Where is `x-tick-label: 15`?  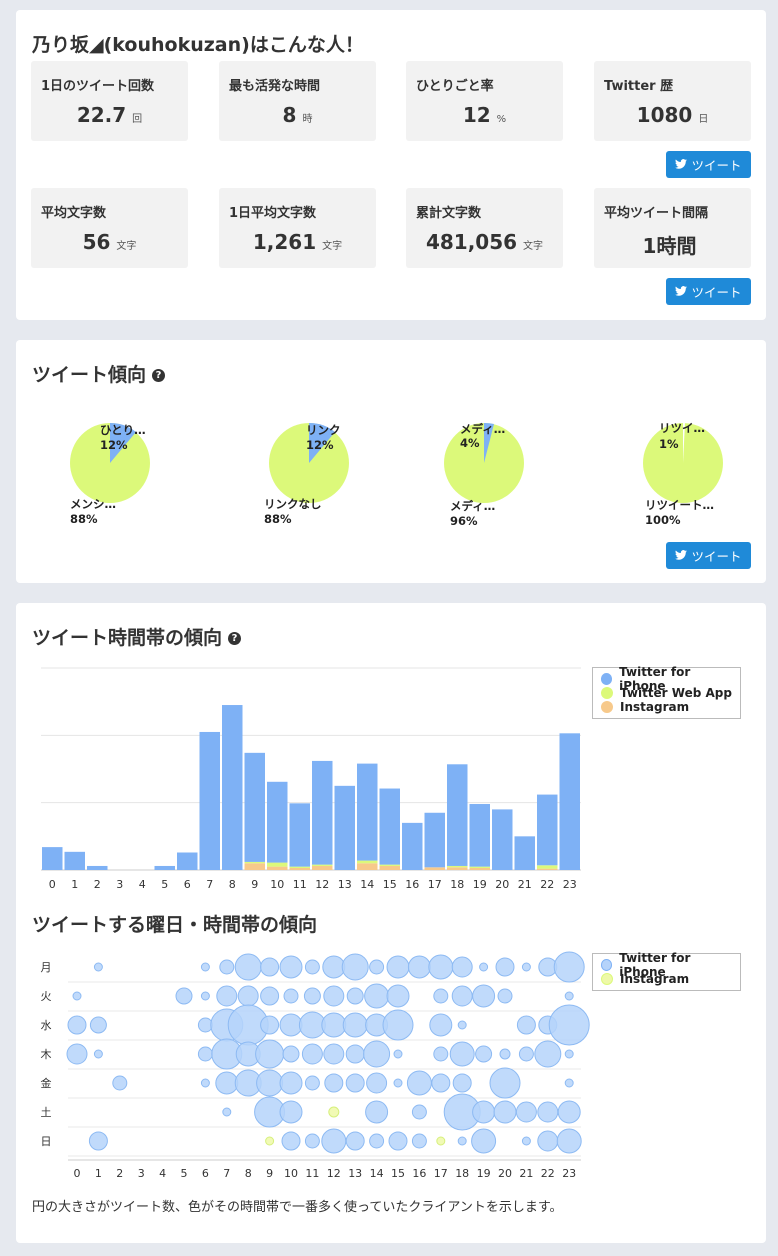 x-tick-label: 15 is located at coordinates (390, 884).